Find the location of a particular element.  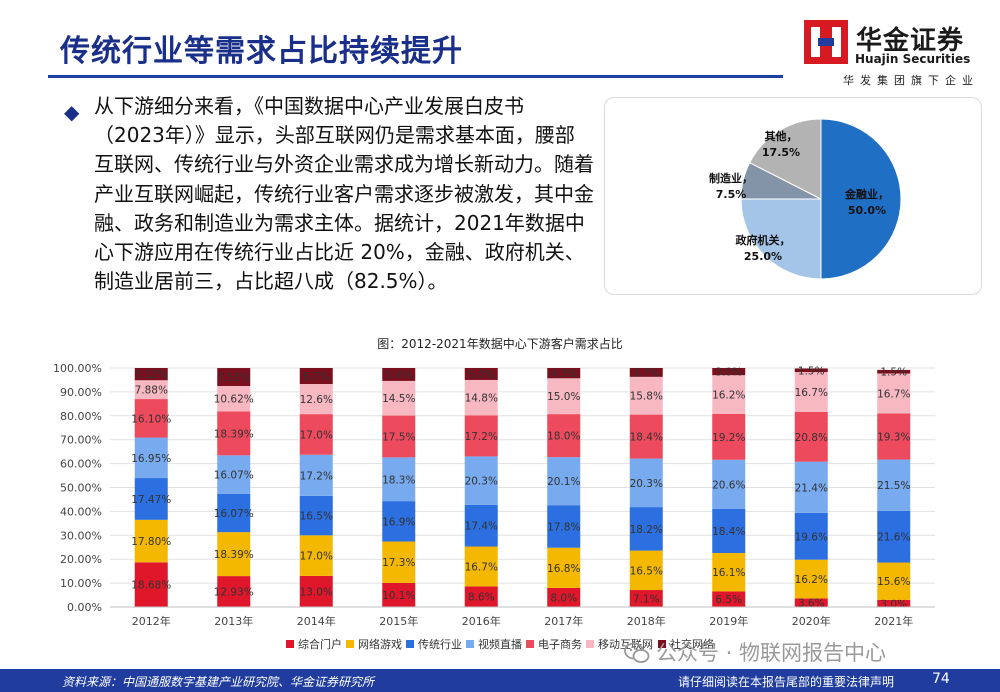

bar-data-label: 20.3% is located at coordinates (481, 482).